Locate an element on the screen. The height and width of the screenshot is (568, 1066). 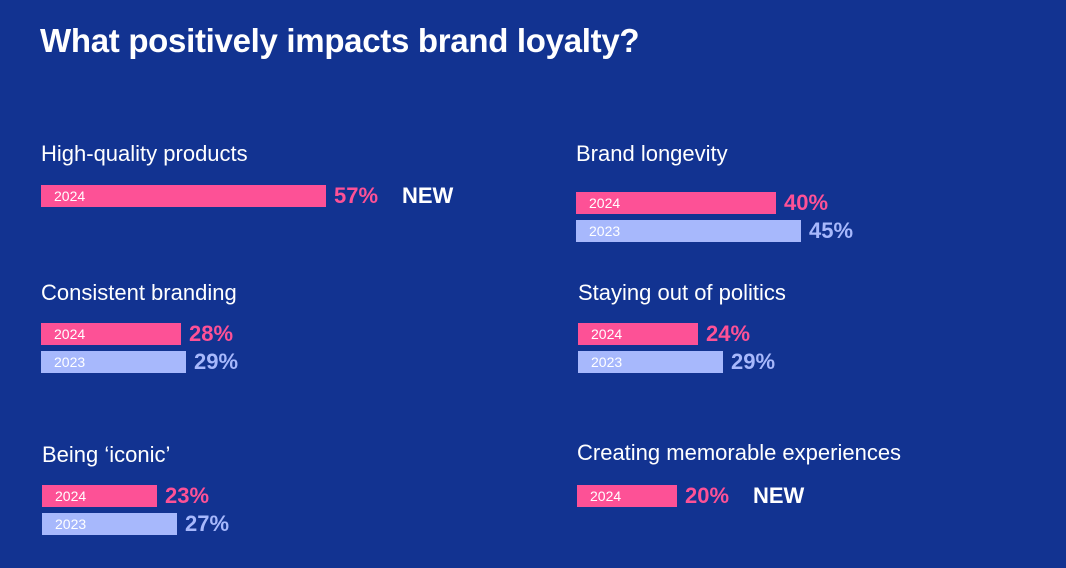
bar-row: 2024 40% is located at coordinates (816, 202).